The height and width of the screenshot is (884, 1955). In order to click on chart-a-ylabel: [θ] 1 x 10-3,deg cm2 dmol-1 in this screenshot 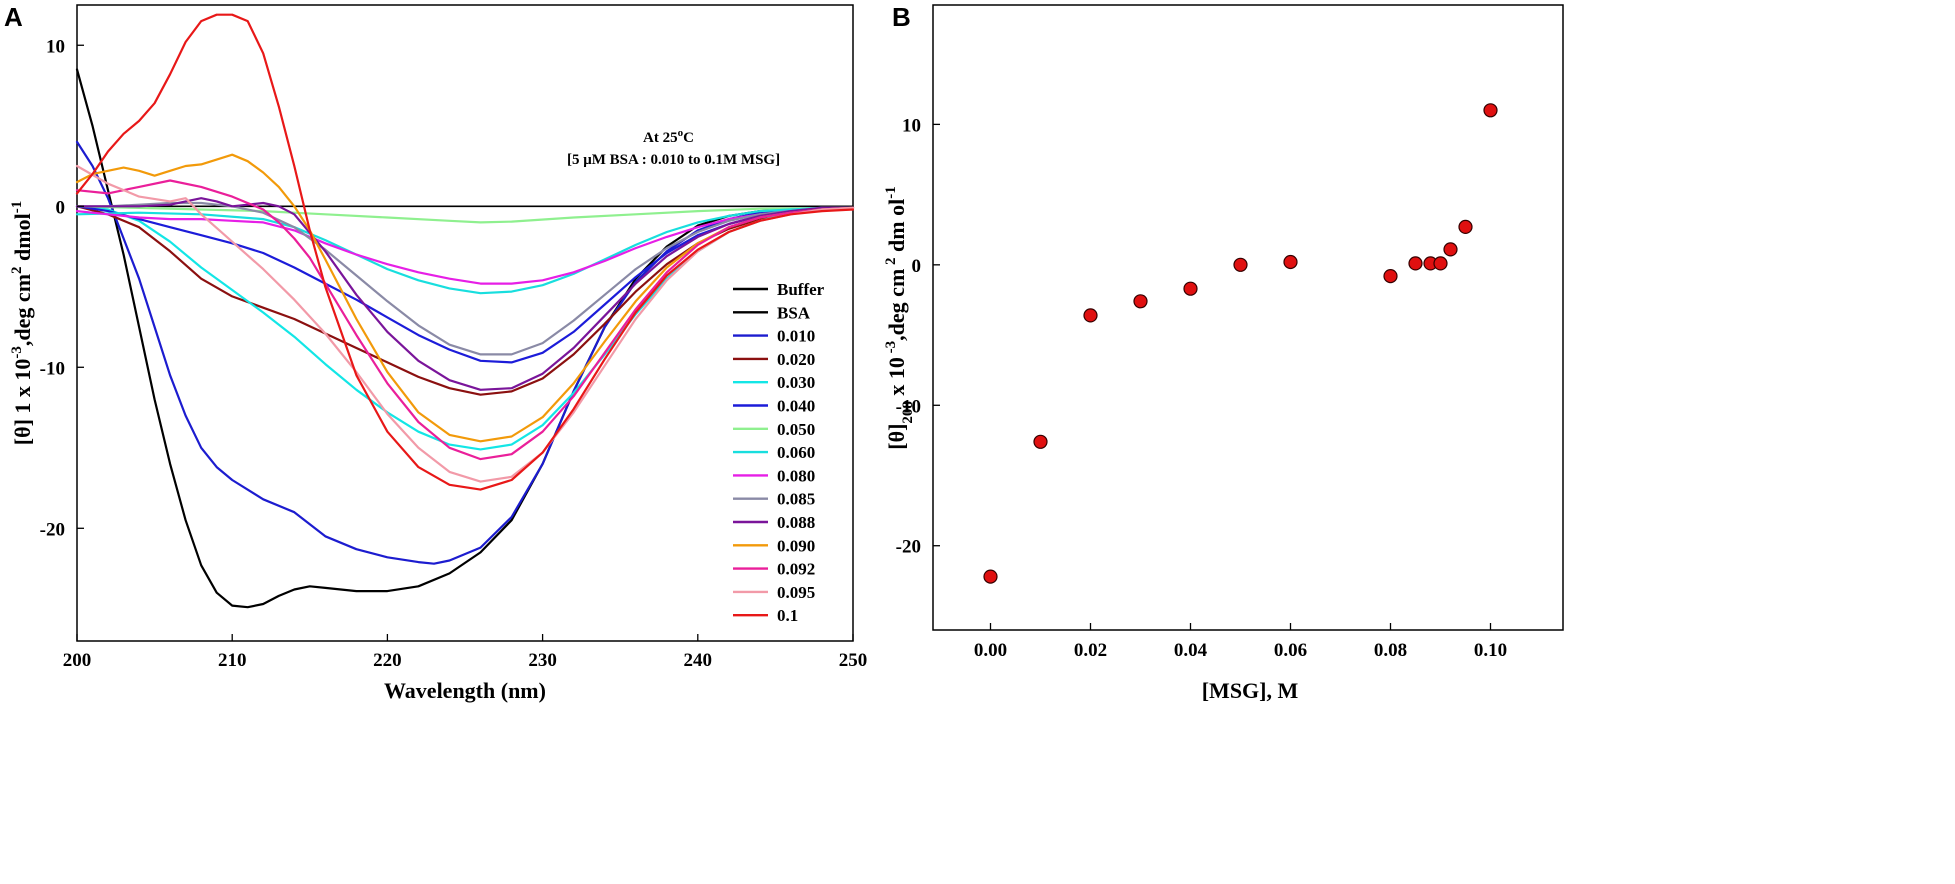, I will do `click(22, 323)`.